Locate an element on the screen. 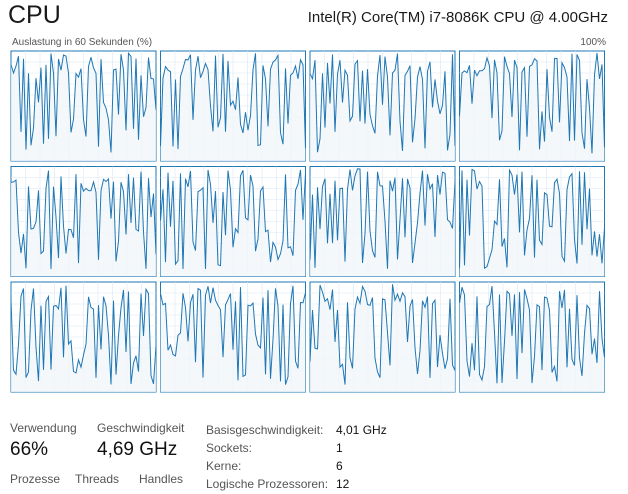  info-value: 6 is located at coordinates (339, 466).